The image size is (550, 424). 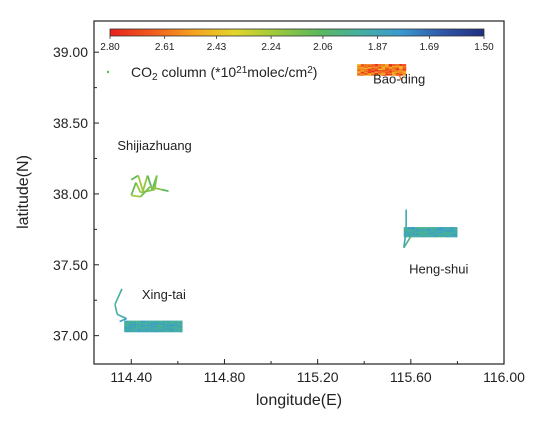 What do you see at coordinates (224, 73) in the screenshot?
I see `colorbar-title: CO2 column (*1021molec/cm2)` at bounding box center [224, 73].